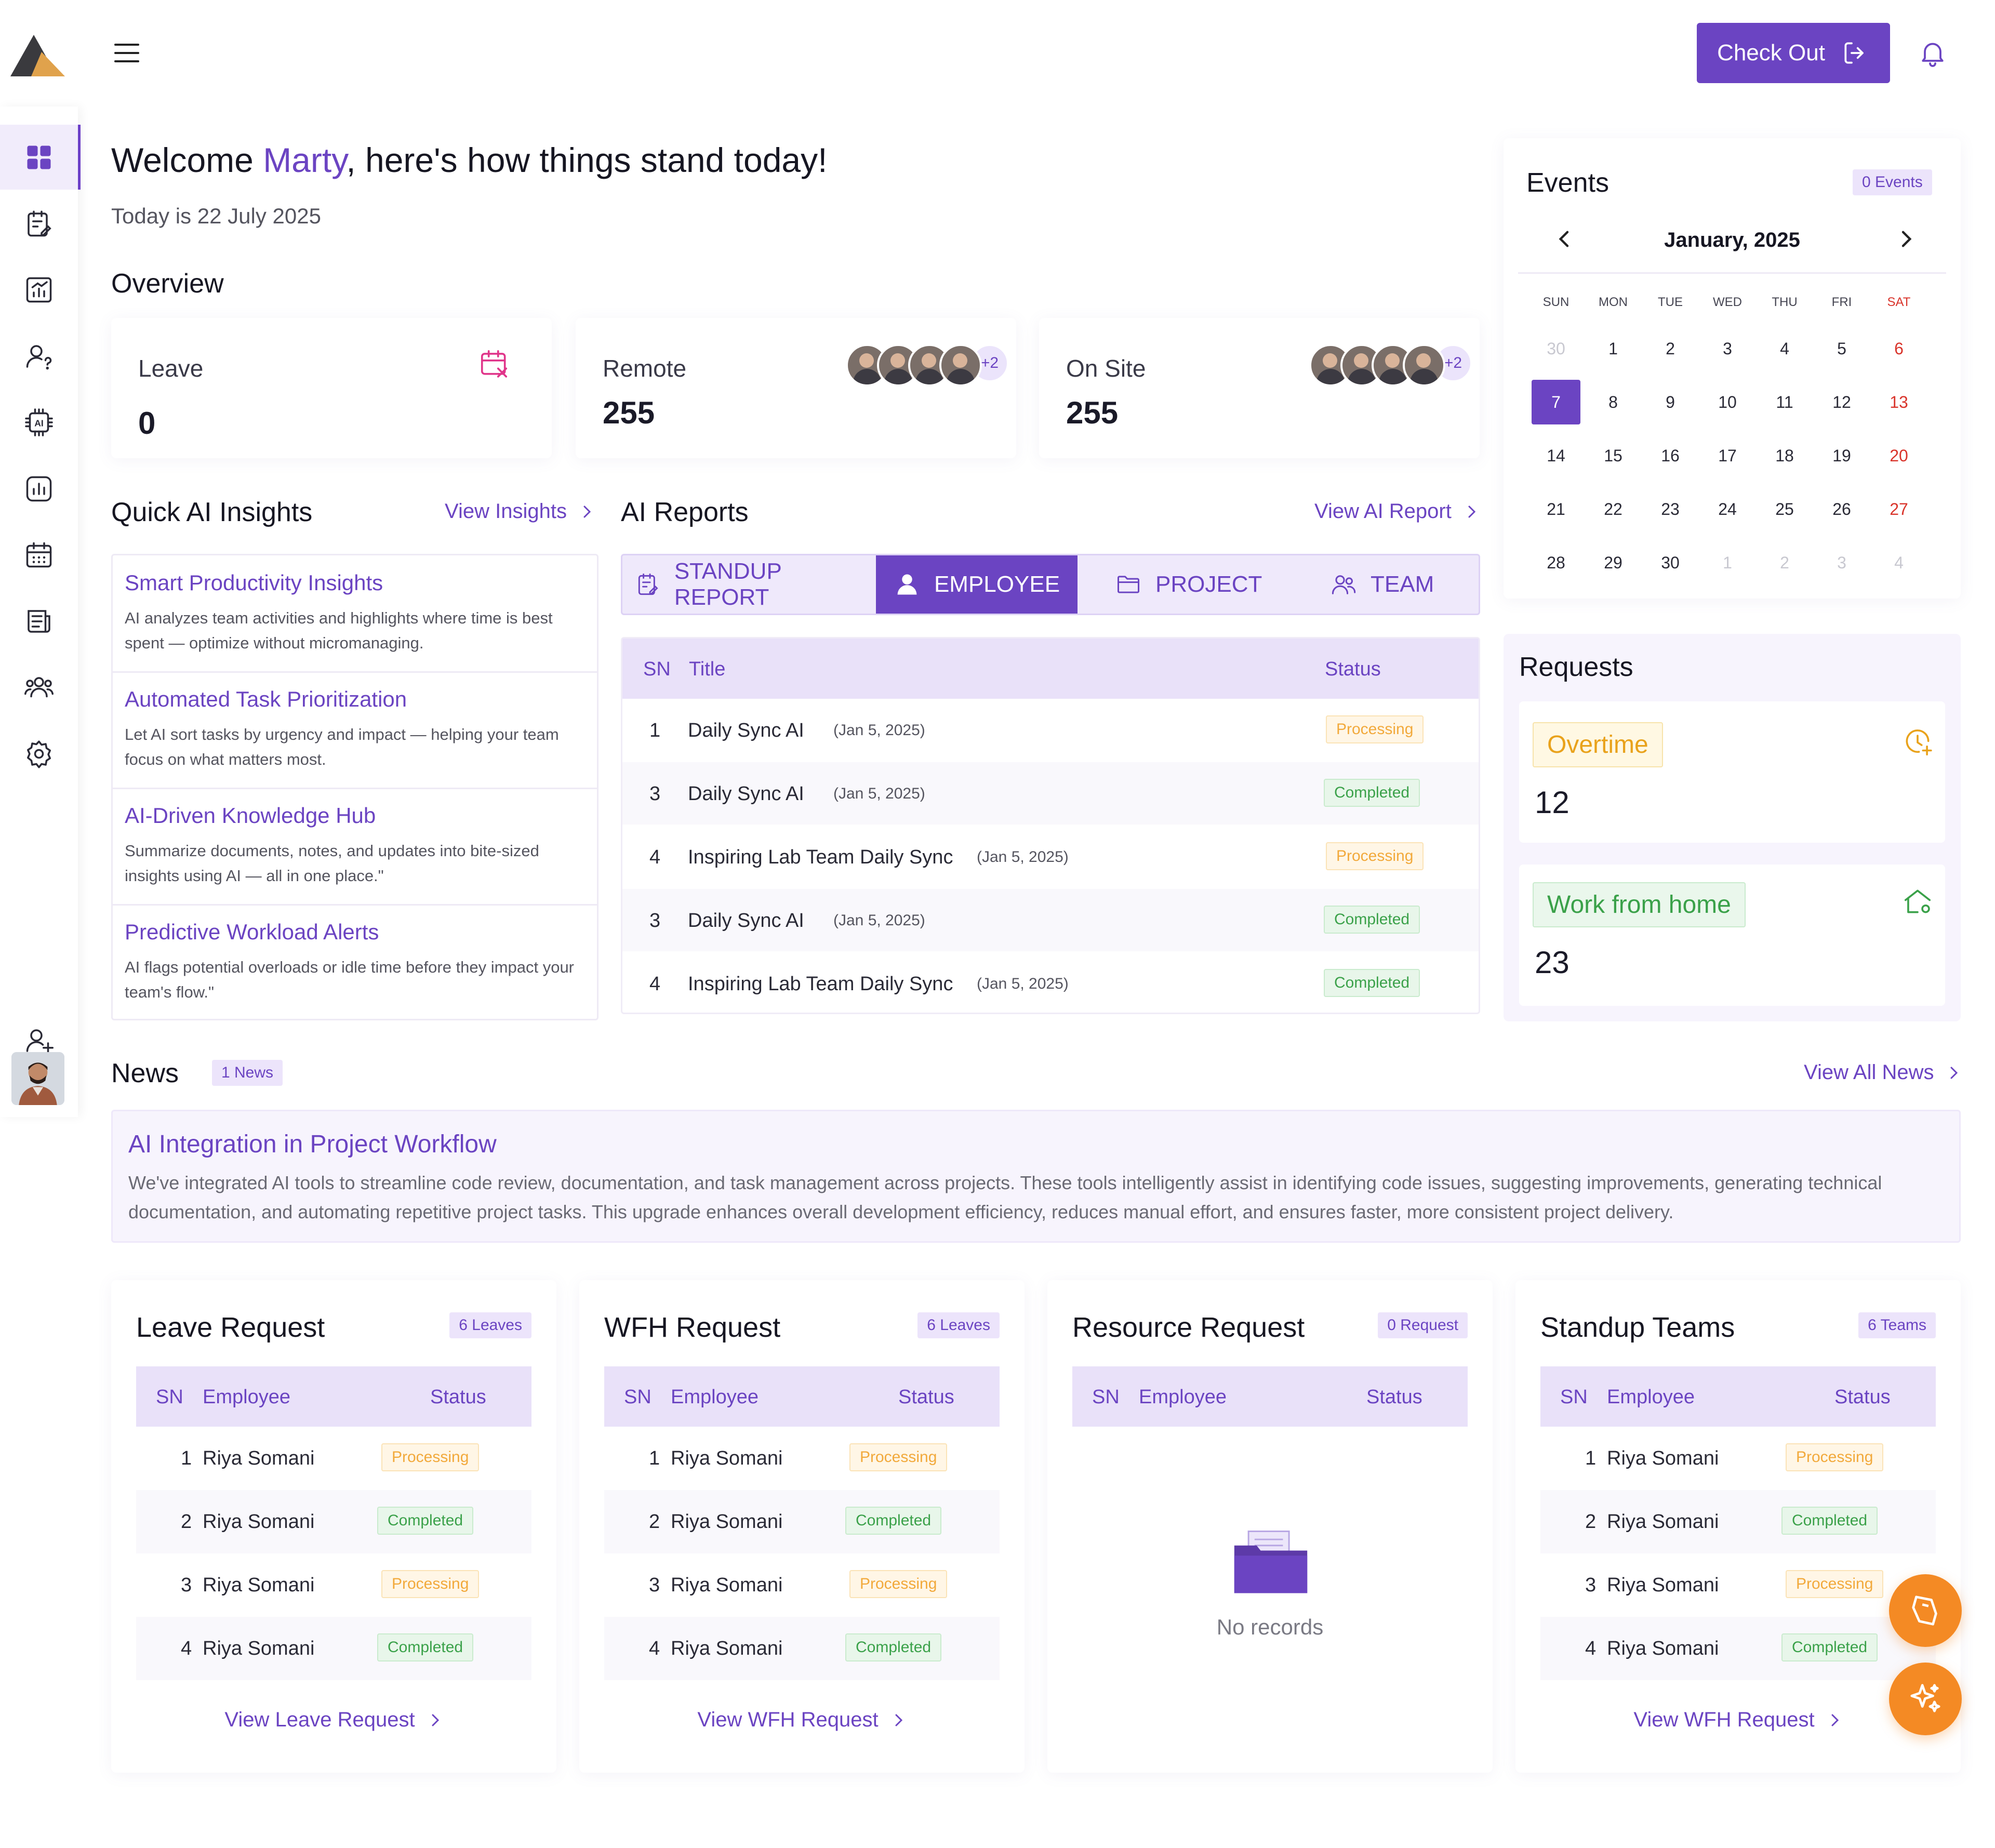  Describe the element at coordinates (40, 157) in the screenshot. I see `sidebar-item-dashboard` at that location.